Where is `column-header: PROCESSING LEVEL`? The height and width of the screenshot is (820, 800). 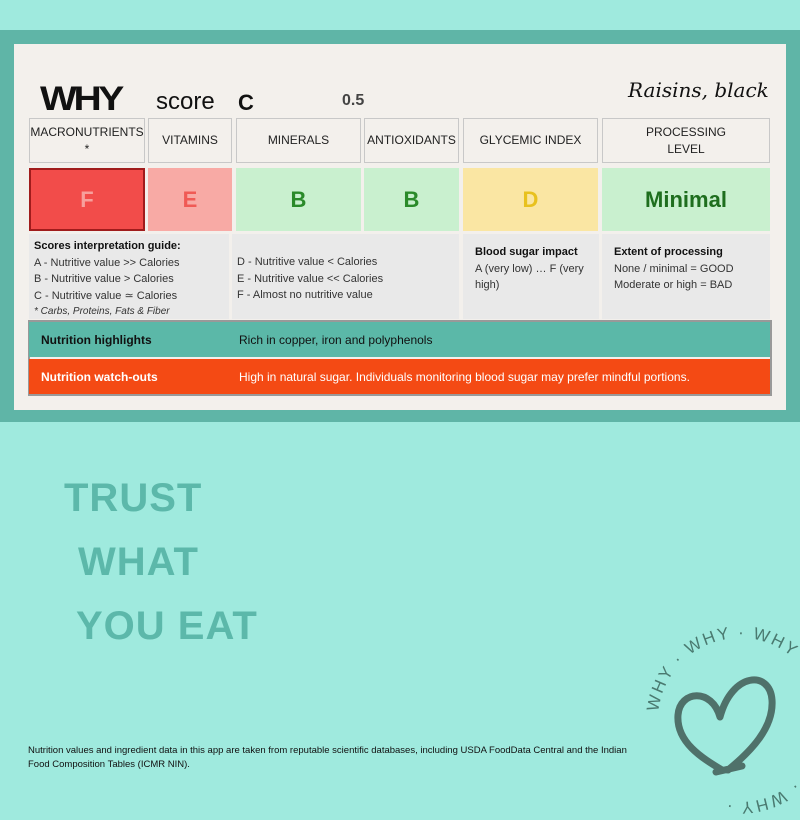
column-header: PROCESSING LEVEL is located at coordinates (686, 140).